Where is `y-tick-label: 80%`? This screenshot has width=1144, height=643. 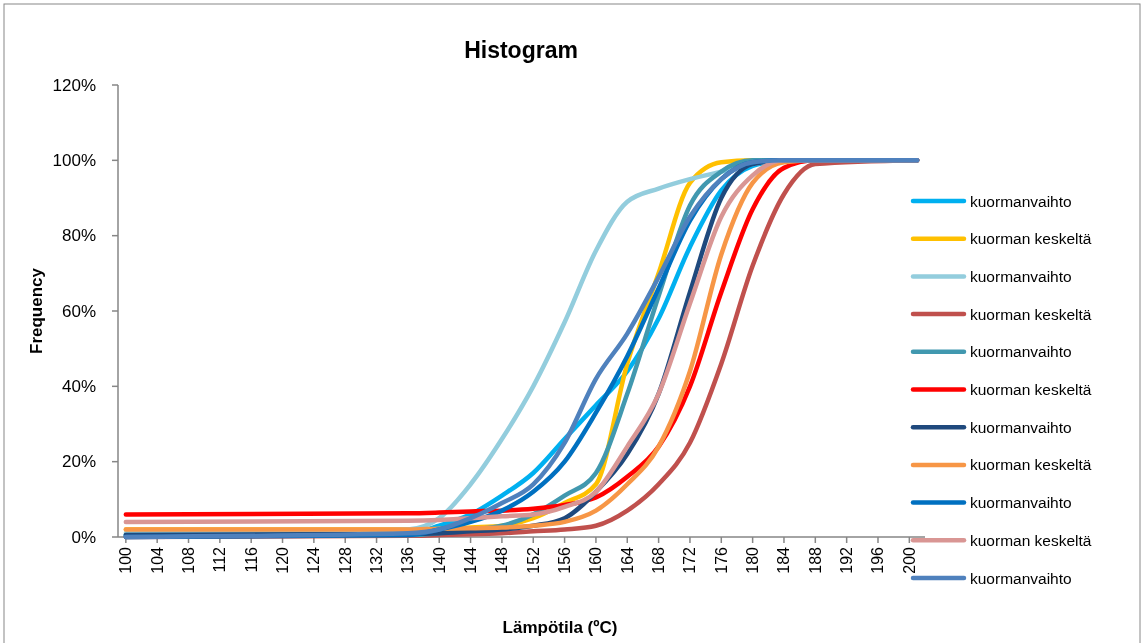
y-tick-label: 80% is located at coordinates (78, 236).